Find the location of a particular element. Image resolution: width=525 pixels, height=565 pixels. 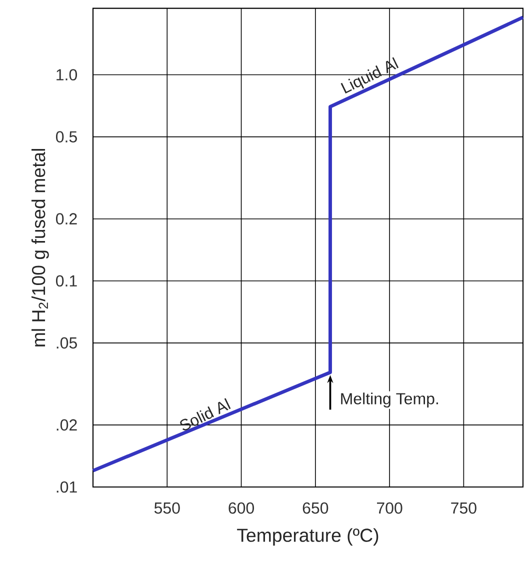

x-tick-label: 650 is located at coordinates (315, 508).